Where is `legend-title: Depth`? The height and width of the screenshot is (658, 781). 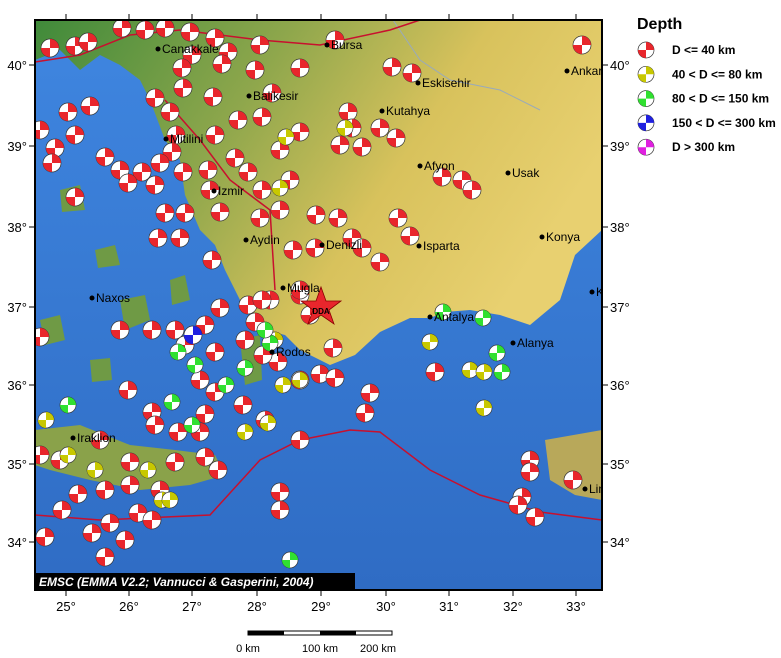
legend-title: Depth is located at coordinates (659, 24).